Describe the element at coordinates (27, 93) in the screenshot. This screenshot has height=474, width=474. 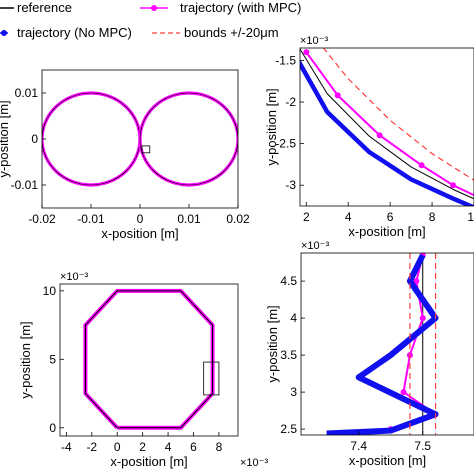
I see `y-tick-label: 0.01` at that location.